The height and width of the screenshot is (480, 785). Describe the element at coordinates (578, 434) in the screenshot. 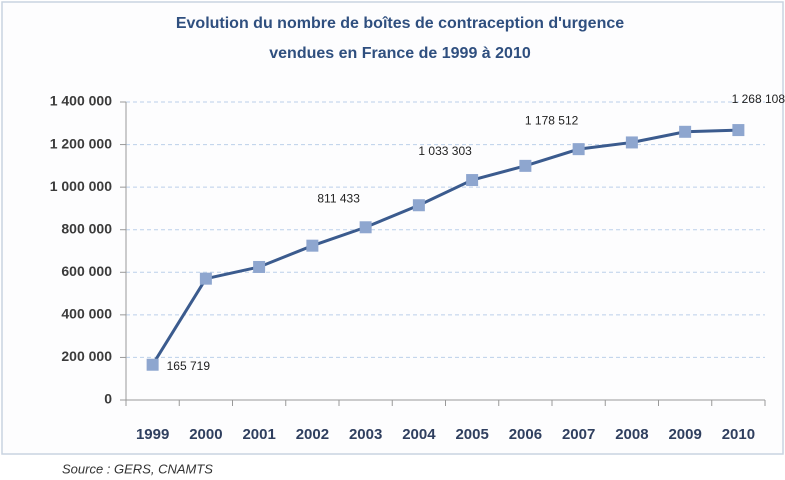

I see `x-tick-label: 2007` at that location.